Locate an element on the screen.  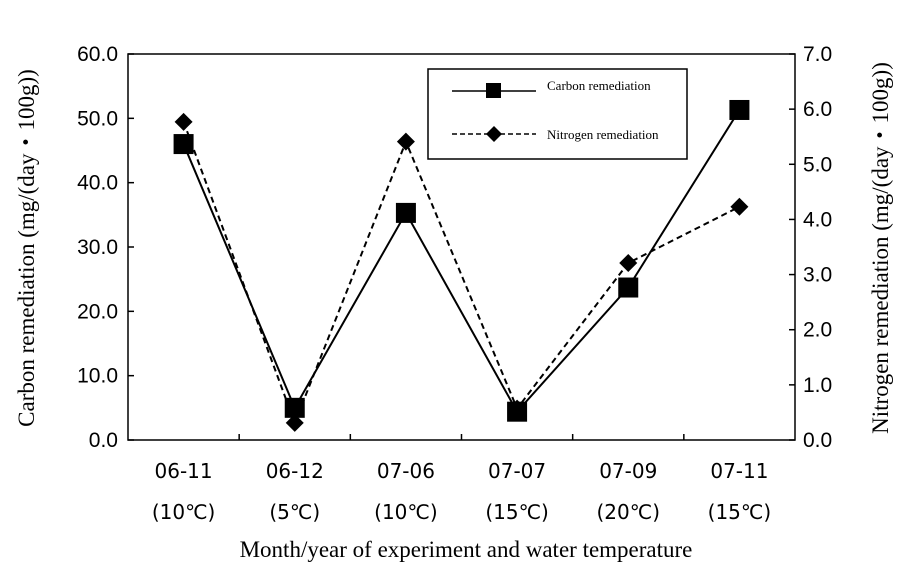
right-y-tick-label: 5.0 is located at coordinates (817, 164).